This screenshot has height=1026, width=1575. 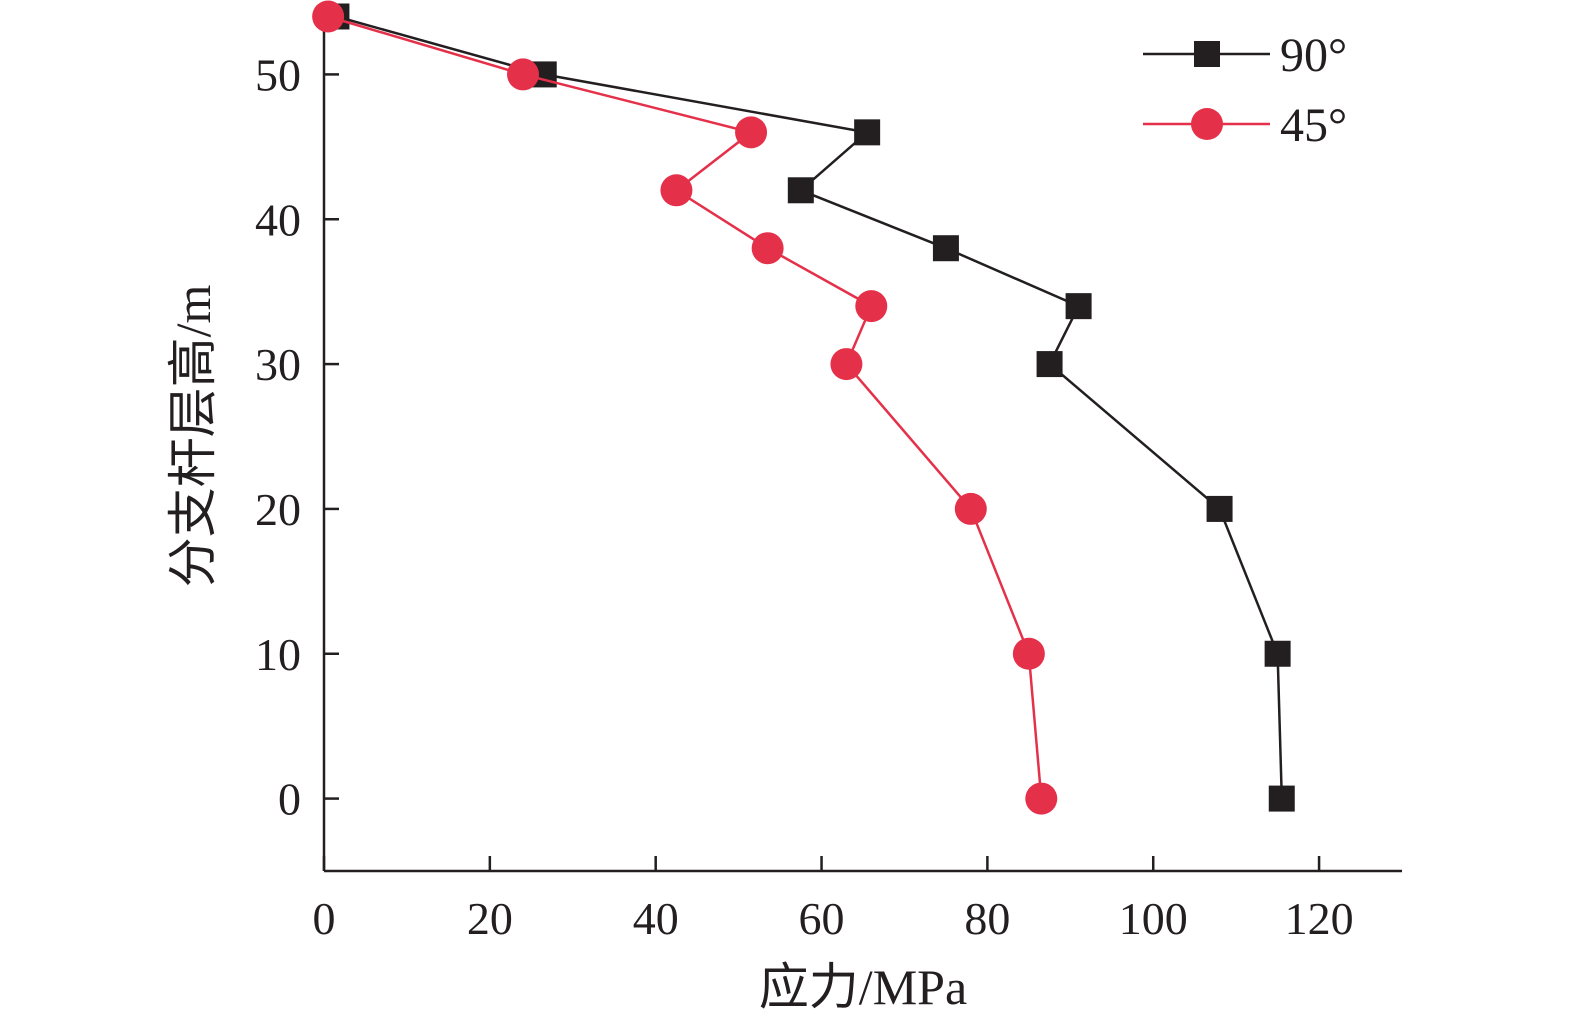 I want to click on y-tick-label: 40, so click(x=278, y=219).